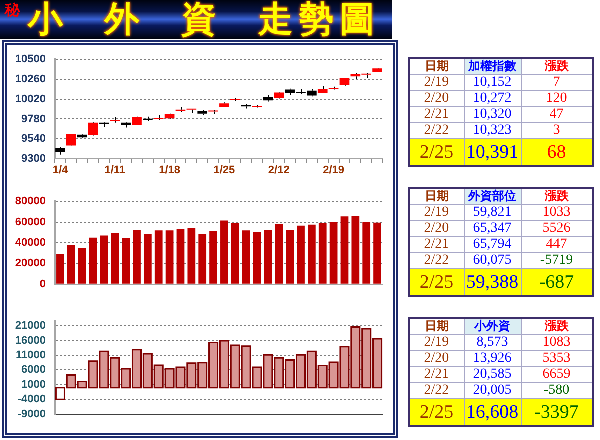 The width and height of the screenshot is (600, 440). Describe the element at coordinates (492, 244) in the screenshot. I see `text: 65,794` at that location.